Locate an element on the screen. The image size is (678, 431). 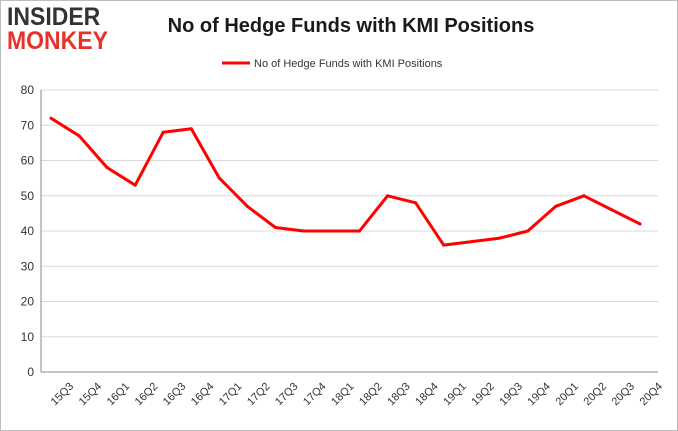
x-tick-label: 18Q4 is located at coordinates (427, 395).